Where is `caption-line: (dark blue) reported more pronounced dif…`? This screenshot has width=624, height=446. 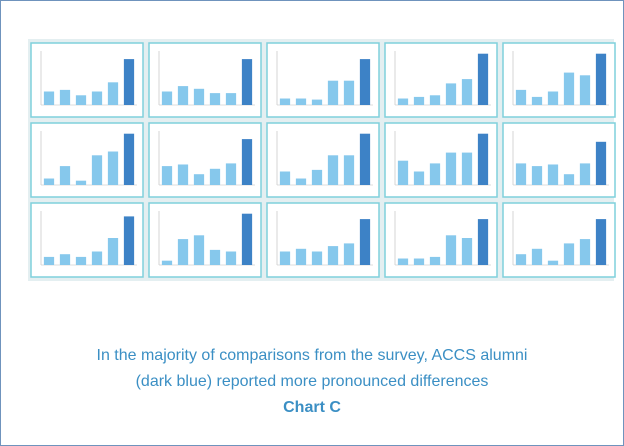 caption-line: (dark blue) reported more pronounced dif… is located at coordinates (312, 381).